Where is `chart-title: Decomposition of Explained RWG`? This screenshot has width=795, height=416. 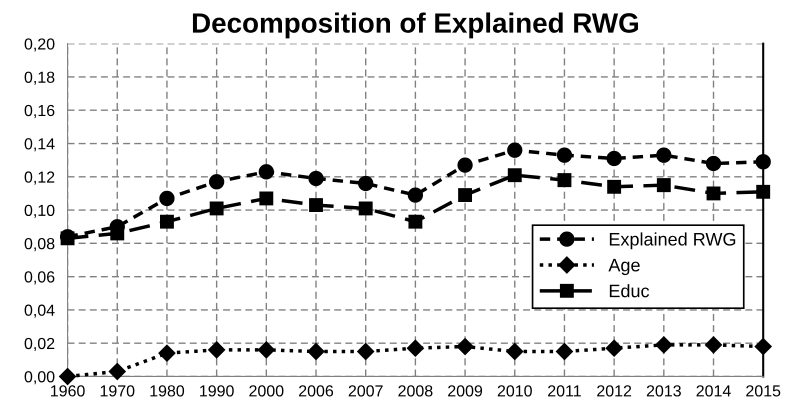 chart-title: Decomposition of Explained RWG is located at coordinates (415, 25).